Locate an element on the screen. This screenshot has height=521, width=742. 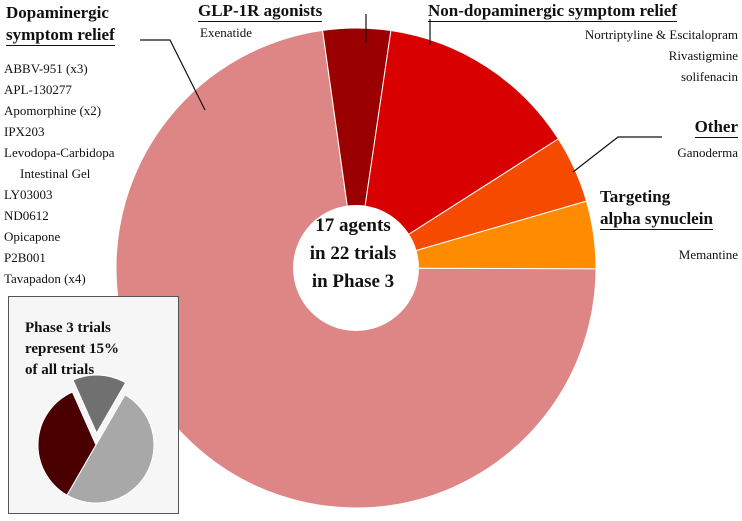
other-heading: Other is located at coordinates (716, 127).